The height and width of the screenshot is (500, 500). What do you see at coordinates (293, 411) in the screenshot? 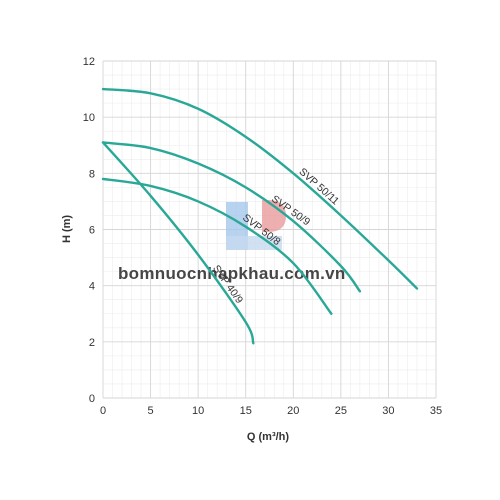
I see `x-tick-label: 20` at bounding box center [293, 411].